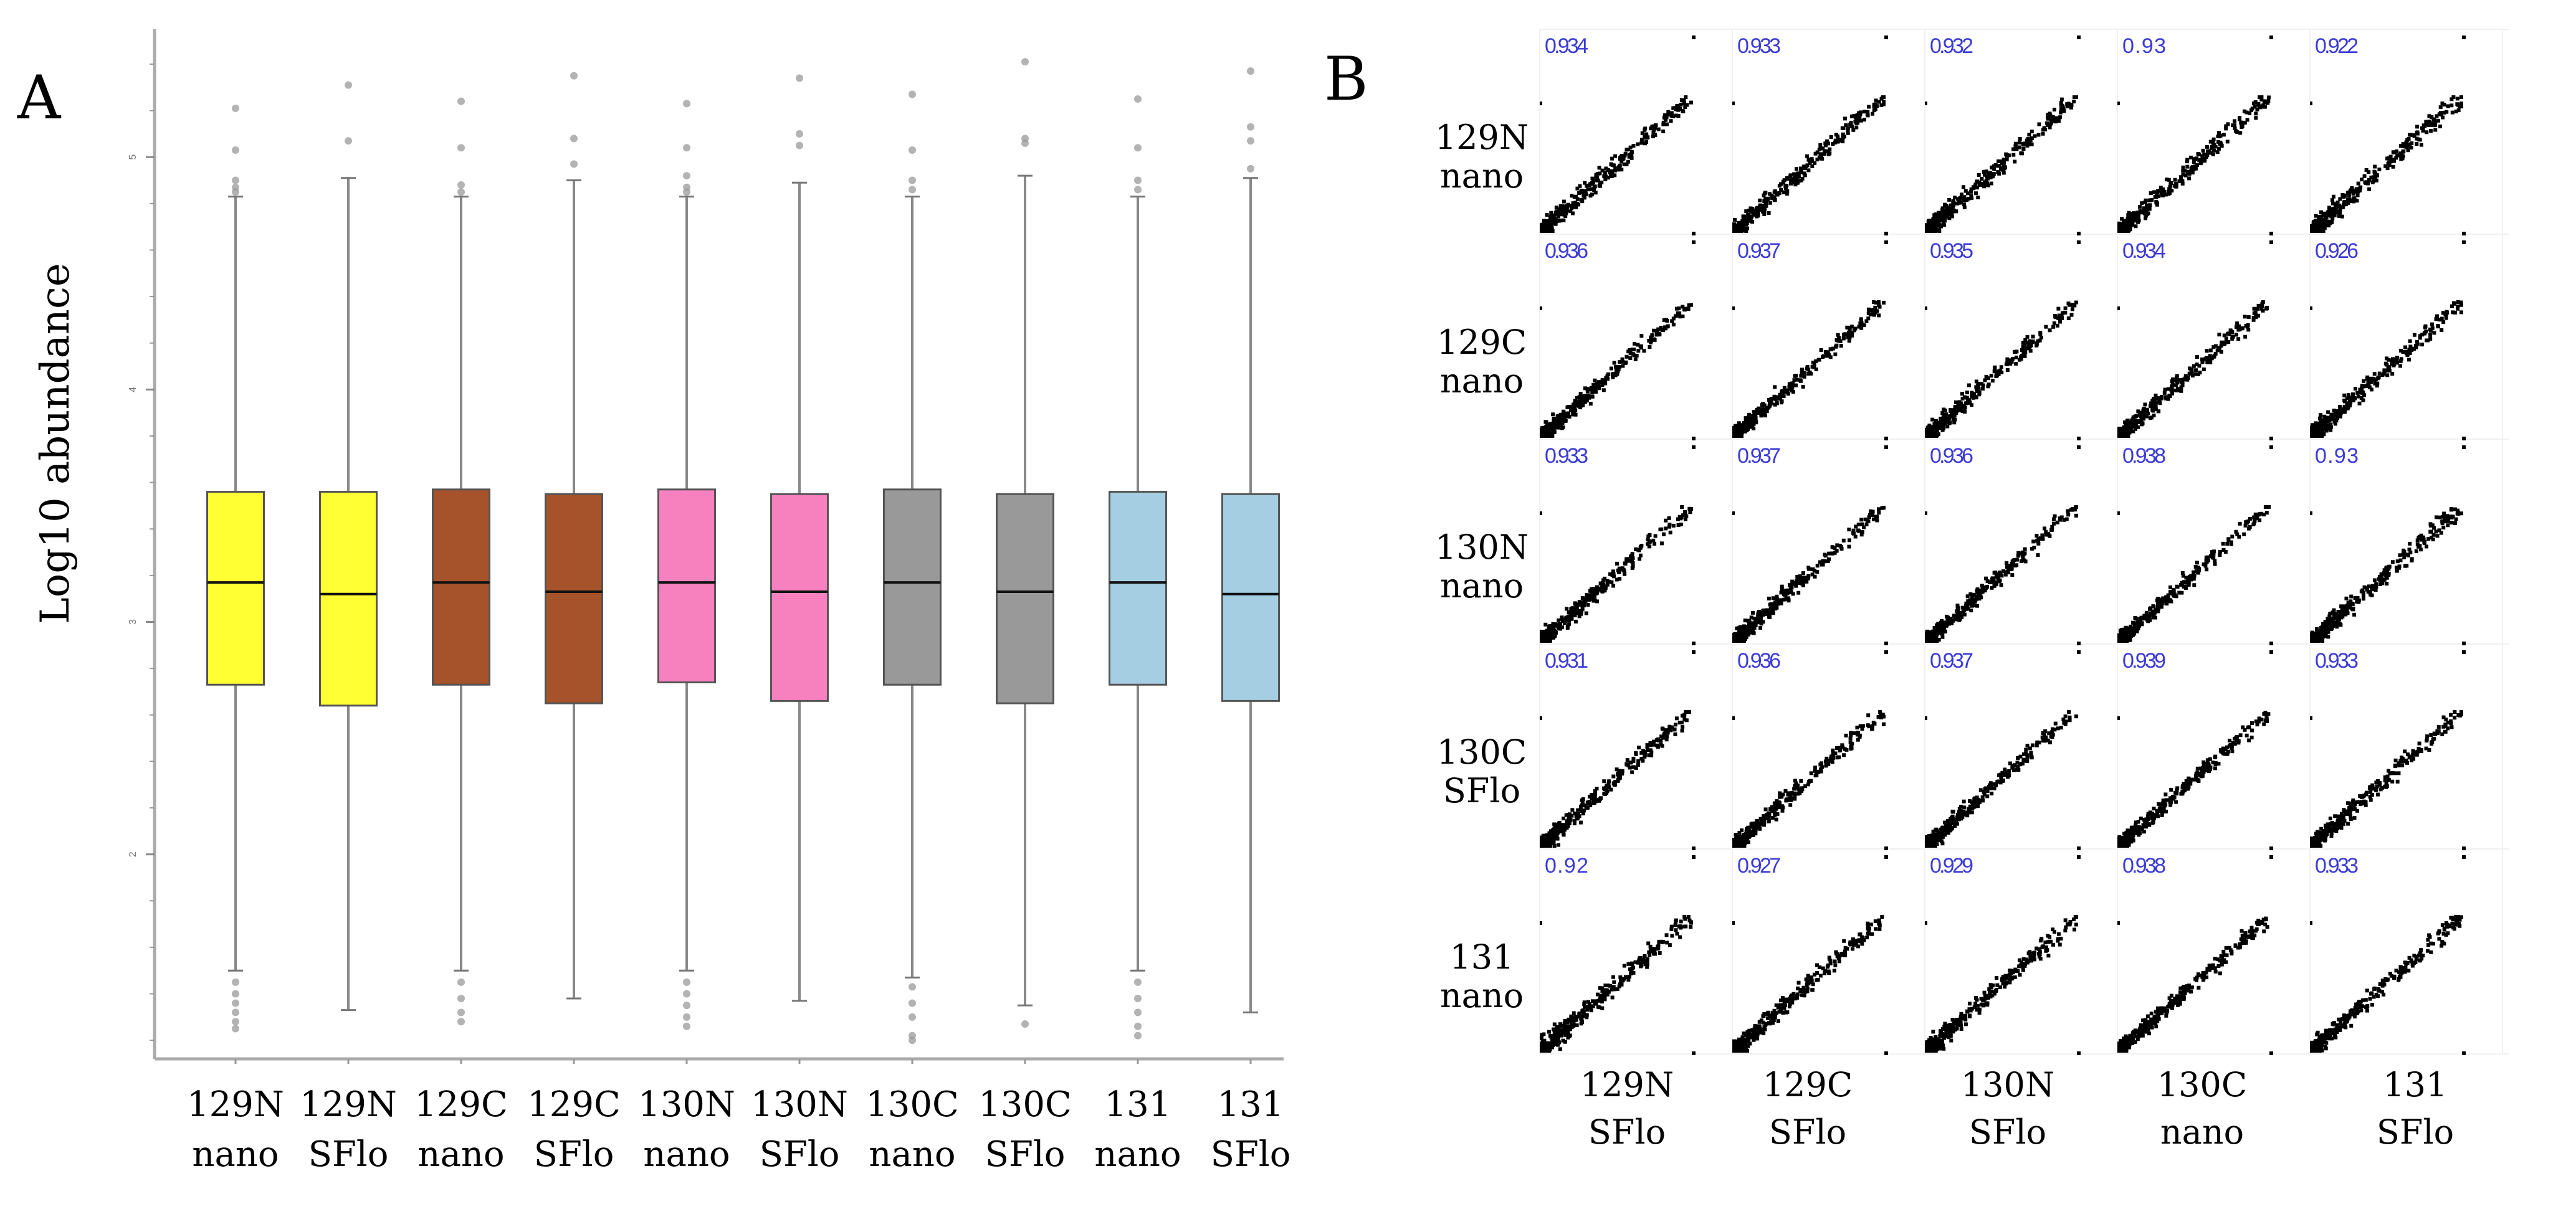  I want to click on x-tick-label: 130C, so click(1025, 1104).